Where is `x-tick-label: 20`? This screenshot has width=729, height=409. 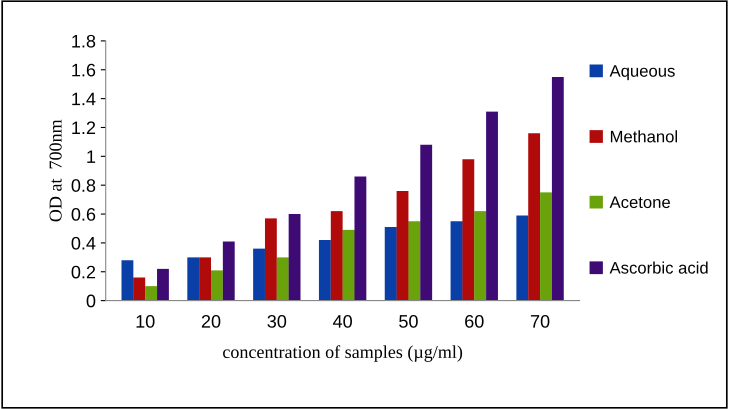
x-tick-label: 20 is located at coordinates (211, 321).